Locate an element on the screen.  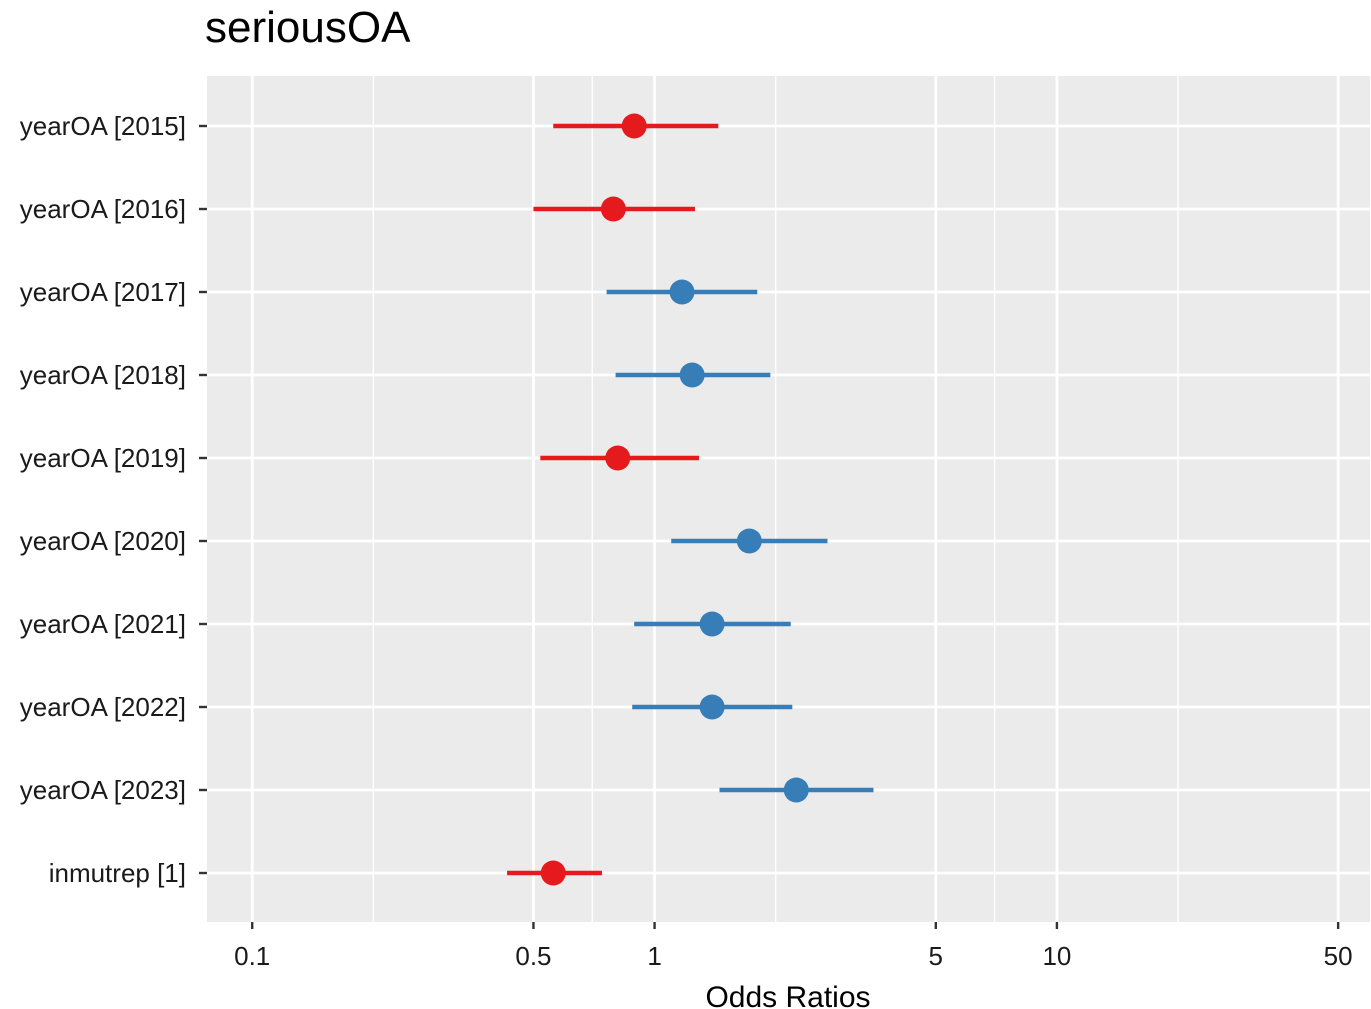
x-axis: 0.1 0.5 1 5 10 50 is located at coordinates (793, 946).